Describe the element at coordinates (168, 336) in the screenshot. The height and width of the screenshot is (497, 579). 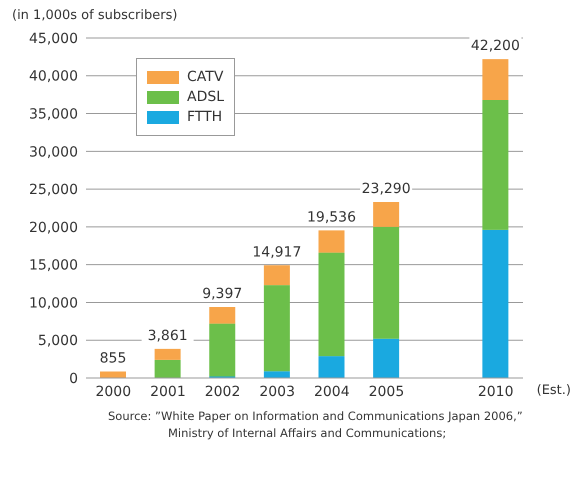
I see `total-label: 3,861` at that location.